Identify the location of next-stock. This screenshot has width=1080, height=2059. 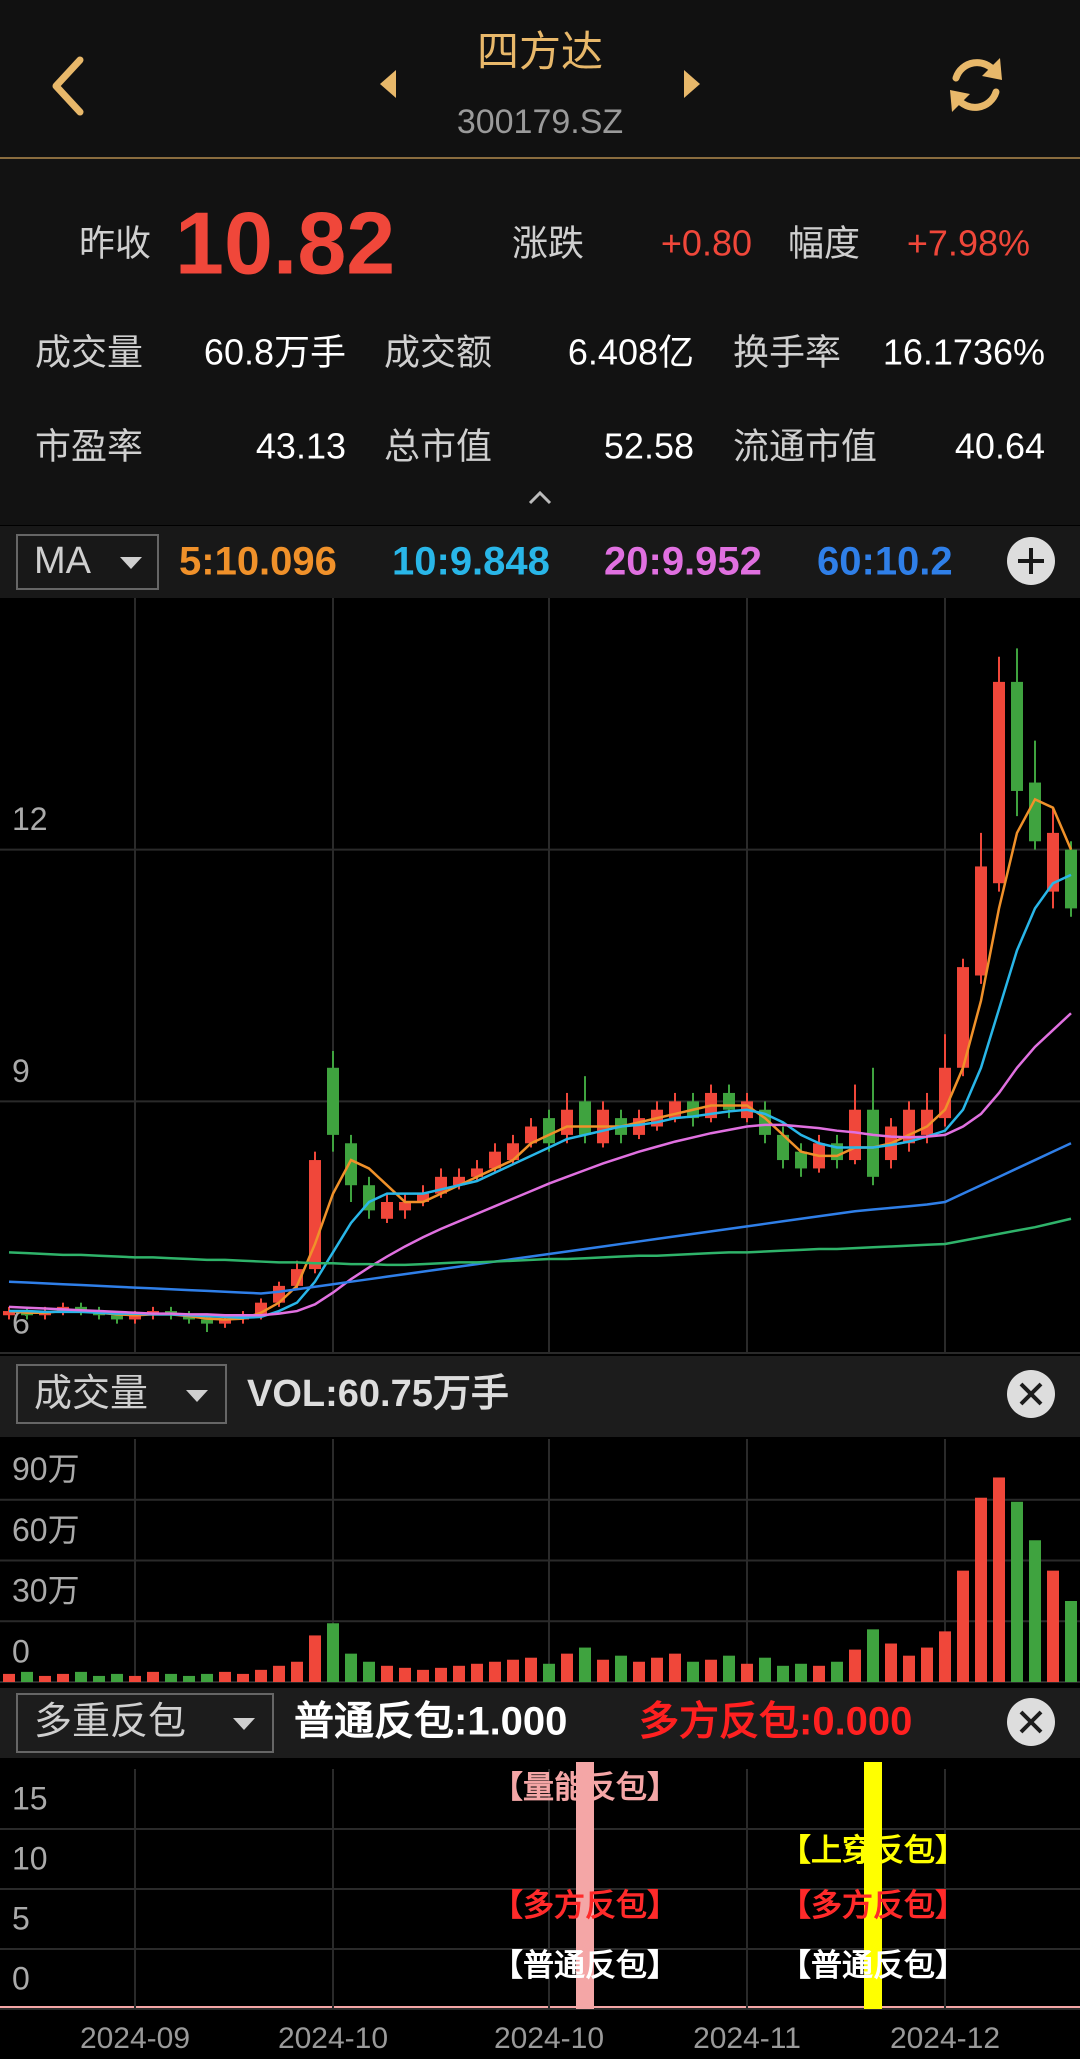
(692, 84).